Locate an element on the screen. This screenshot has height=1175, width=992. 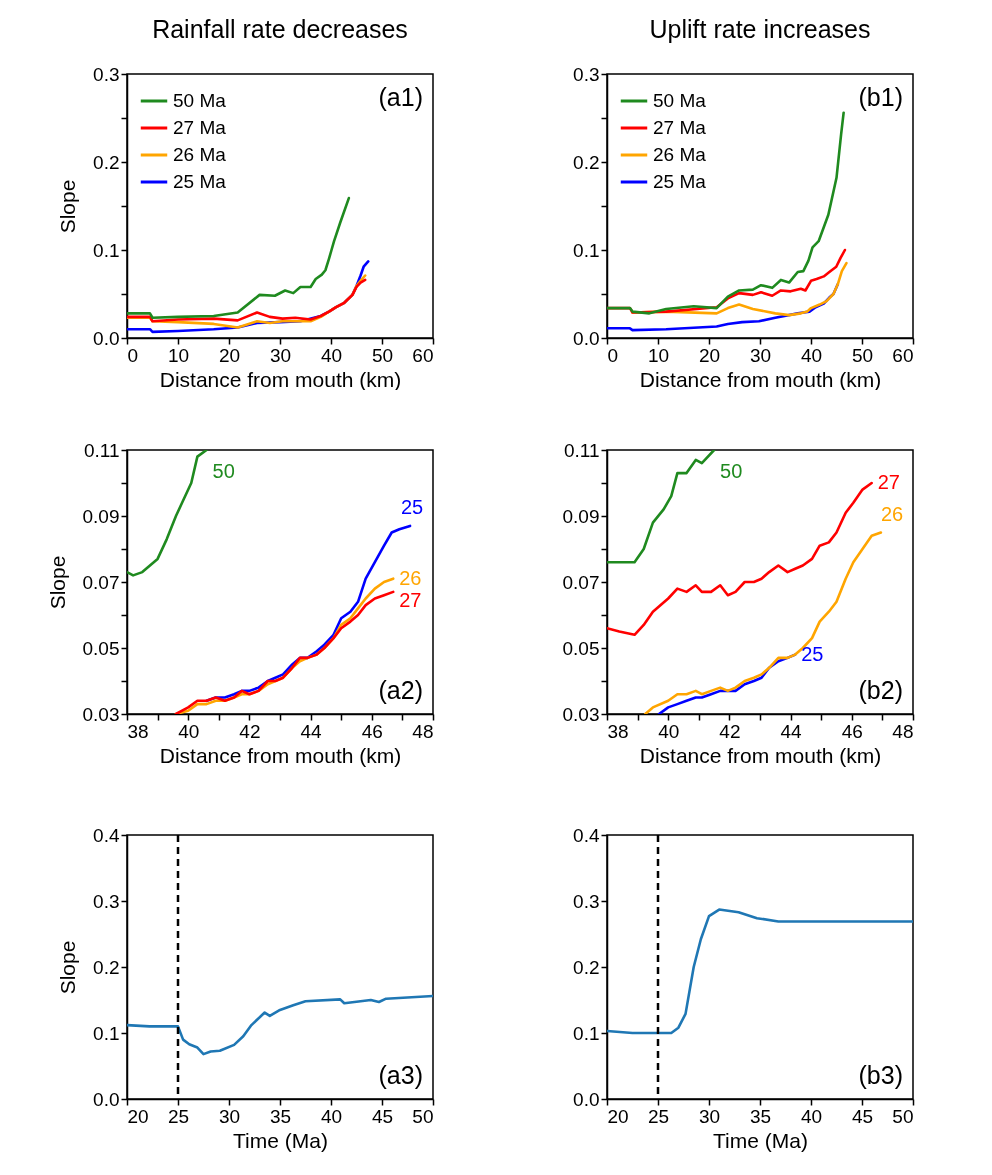
annotation: (a3) is located at coordinates (400, 1075).